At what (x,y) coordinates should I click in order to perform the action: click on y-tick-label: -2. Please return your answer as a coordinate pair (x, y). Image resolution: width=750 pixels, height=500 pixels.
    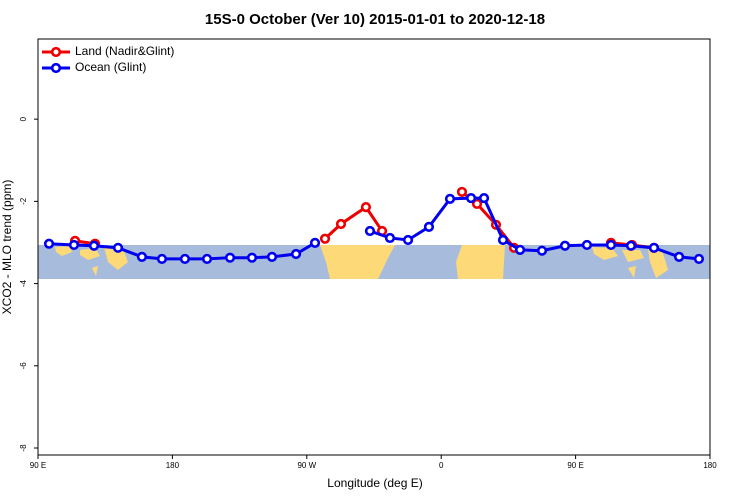
    Looking at the image, I should click on (23, 201).